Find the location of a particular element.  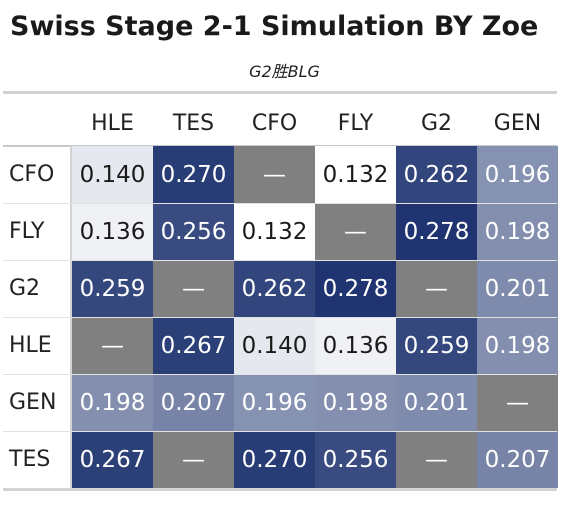

column-header-hle: HLE is located at coordinates (112, 123).